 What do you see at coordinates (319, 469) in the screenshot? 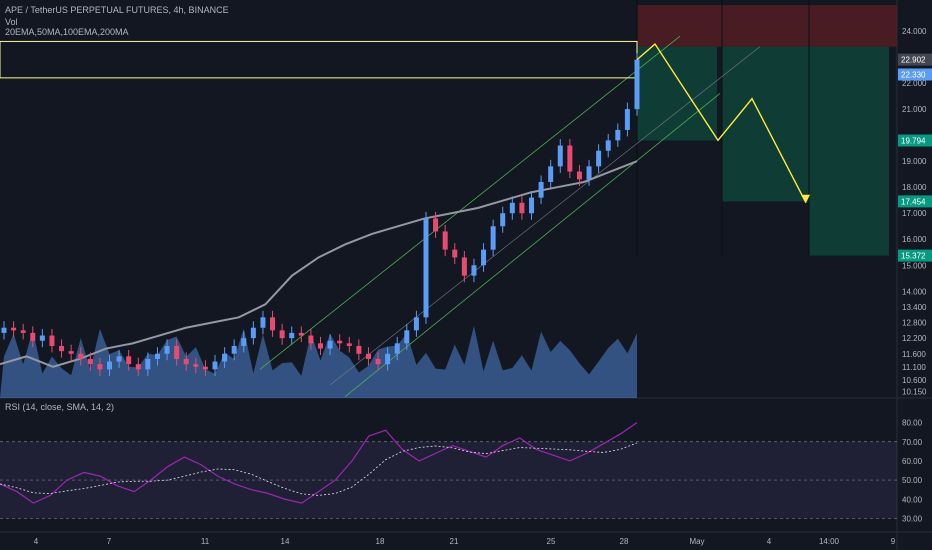
I see `rsi-sma-line` at bounding box center [319, 469].